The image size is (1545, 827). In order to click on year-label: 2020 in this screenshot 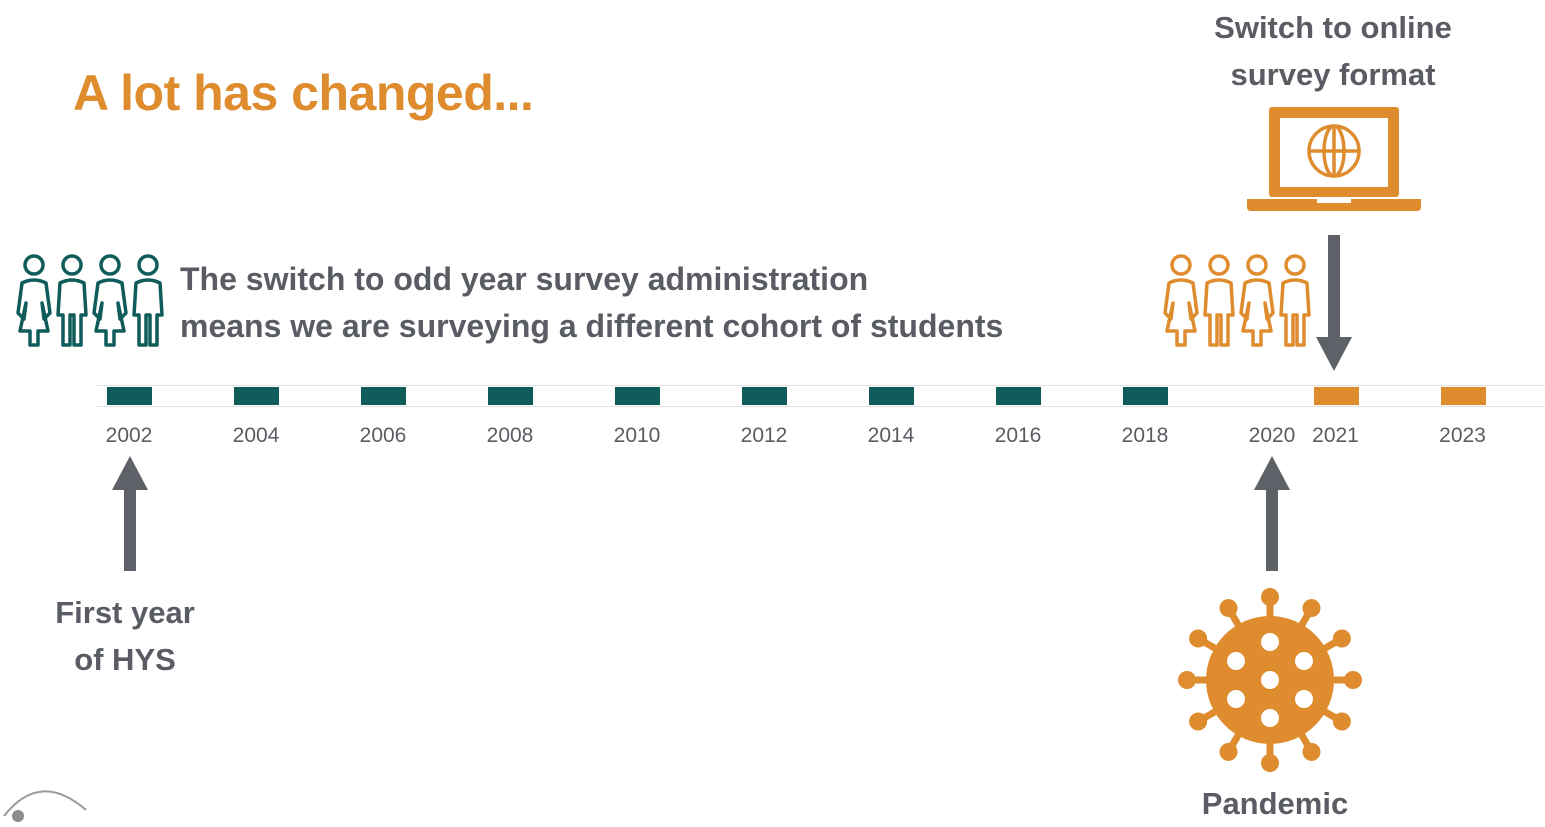, I will do `click(1272, 435)`.